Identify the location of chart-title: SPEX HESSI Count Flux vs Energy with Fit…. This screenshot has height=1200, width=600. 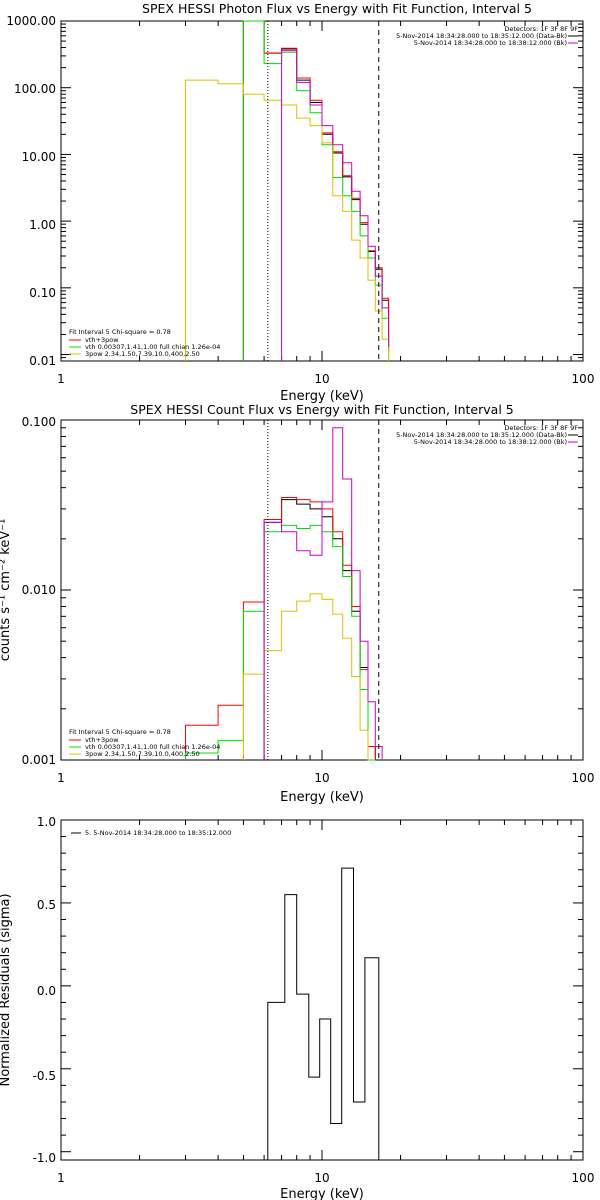
(321, 409).